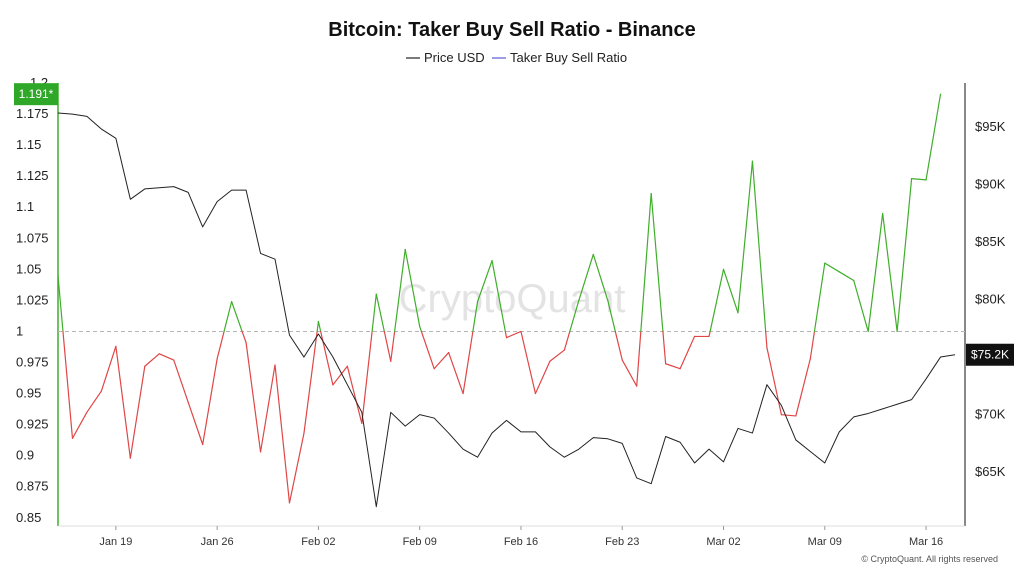 Image resolution: width=1024 pixels, height=576 pixels. I want to click on right-tick-label: $65K, so click(990, 471).